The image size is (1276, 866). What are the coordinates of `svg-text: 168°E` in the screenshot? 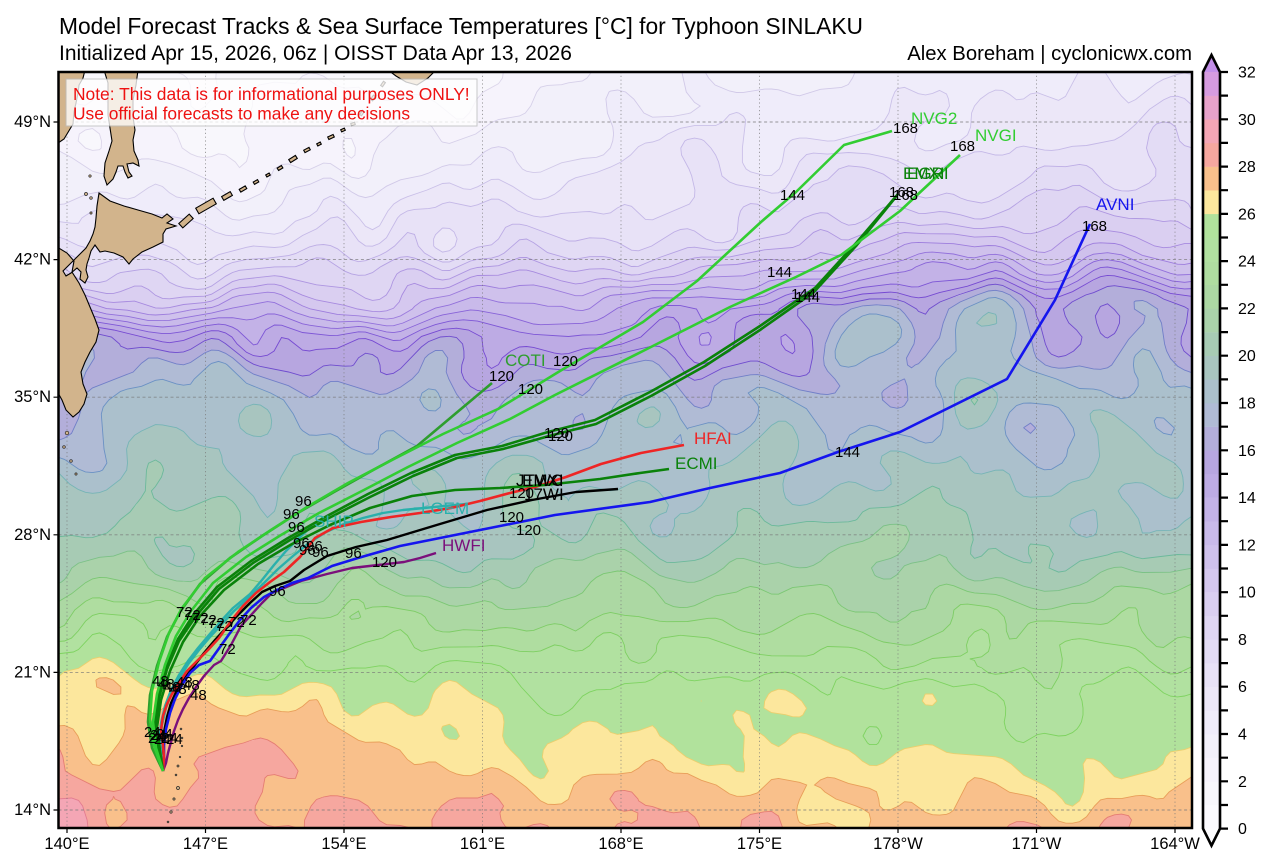 It's located at (620, 844).